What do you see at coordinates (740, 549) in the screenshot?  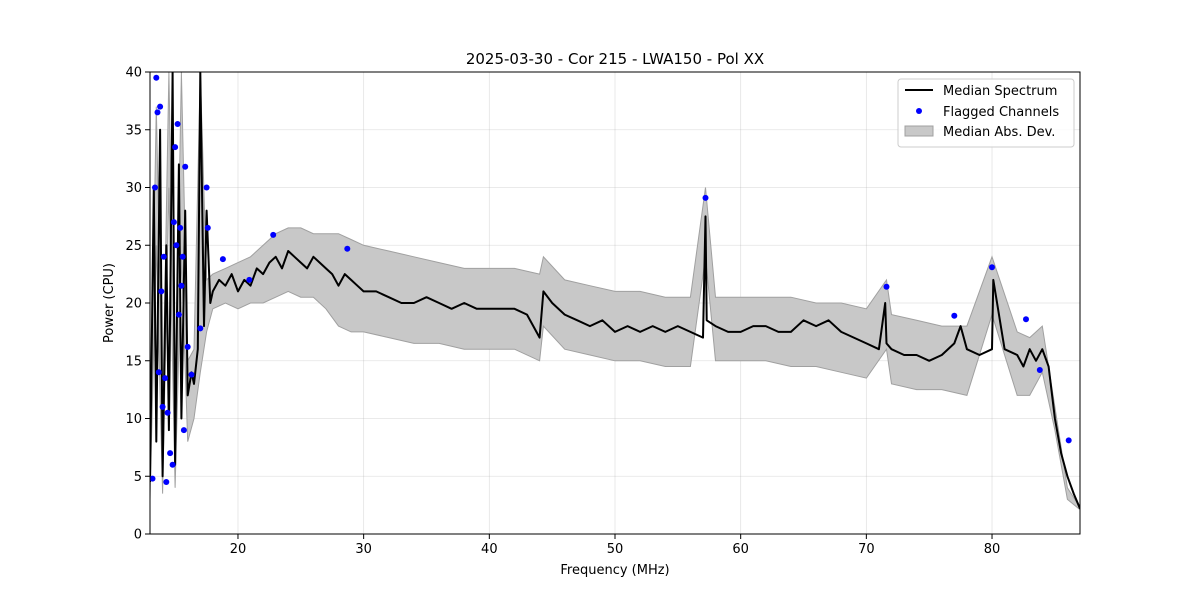 I see `x-tick-label: 60` at bounding box center [740, 549].